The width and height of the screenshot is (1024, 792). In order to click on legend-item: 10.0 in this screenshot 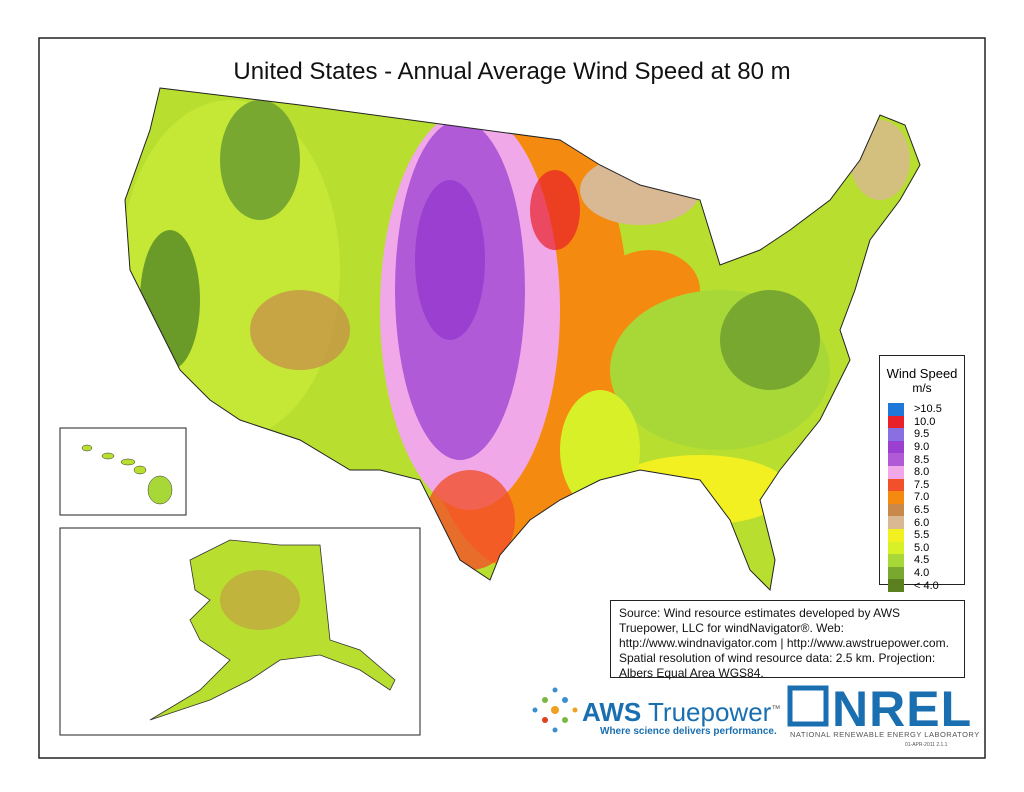, I will do `click(922, 422)`.